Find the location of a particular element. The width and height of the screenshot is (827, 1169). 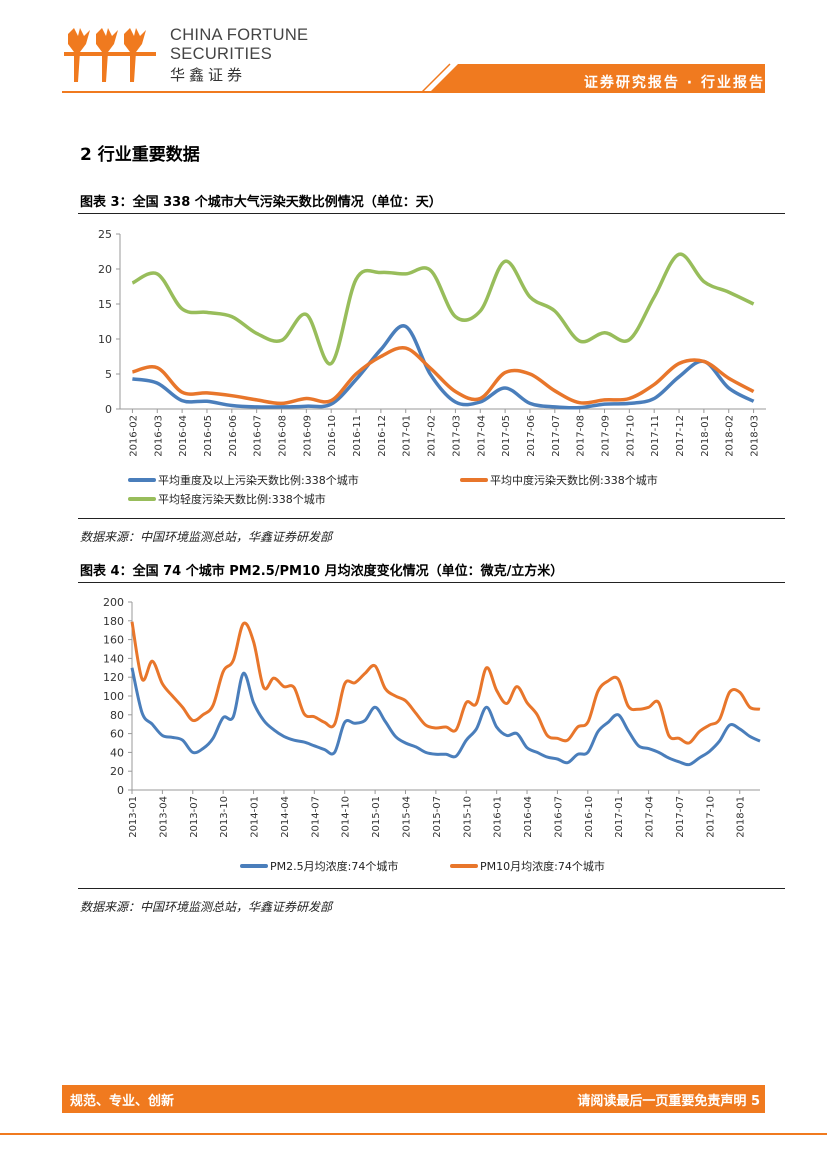

section-title: 2 行业重要数据 is located at coordinates (140, 155).